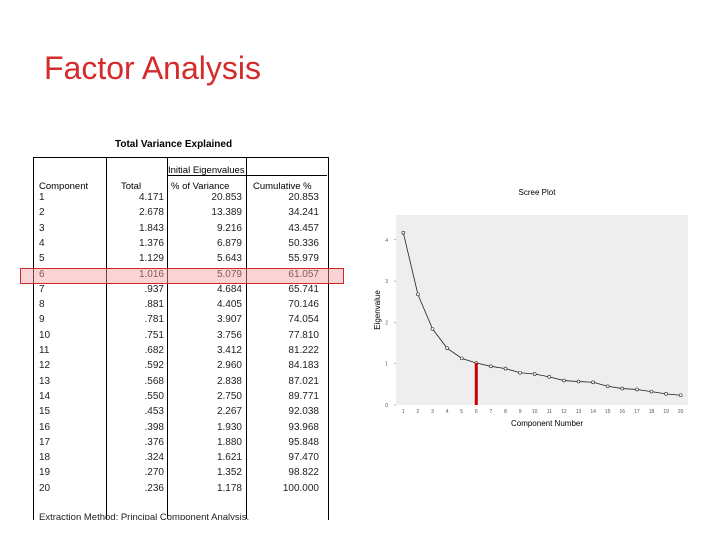 Image resolution: width=720 pixels, height=540 pixels. What do you see at coordinates (303, 427) in the screenshot?
I see `variance-value-cell: 93.968` at bounding box center [303, 427].